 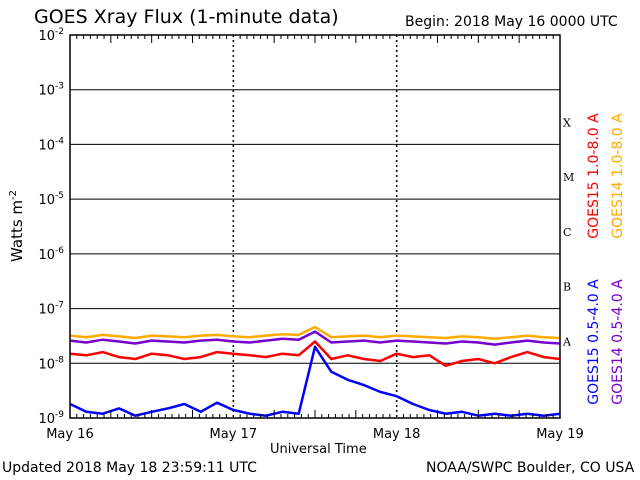 I want to click on x-tick-label: May 16, so click(x=70, y=434).